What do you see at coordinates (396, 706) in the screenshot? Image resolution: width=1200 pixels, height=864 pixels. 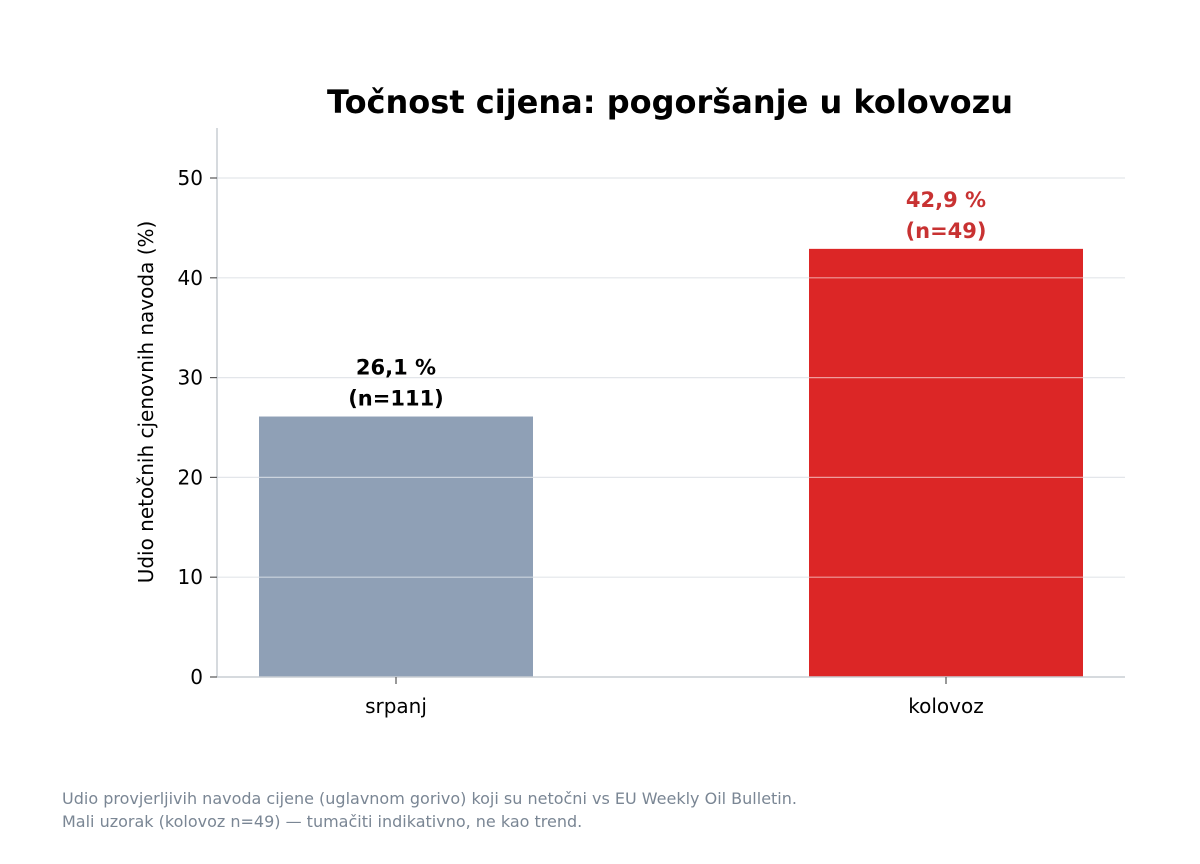 I see `x-tick-label-srpanj: srpanj` at bounding box center [396, 706].